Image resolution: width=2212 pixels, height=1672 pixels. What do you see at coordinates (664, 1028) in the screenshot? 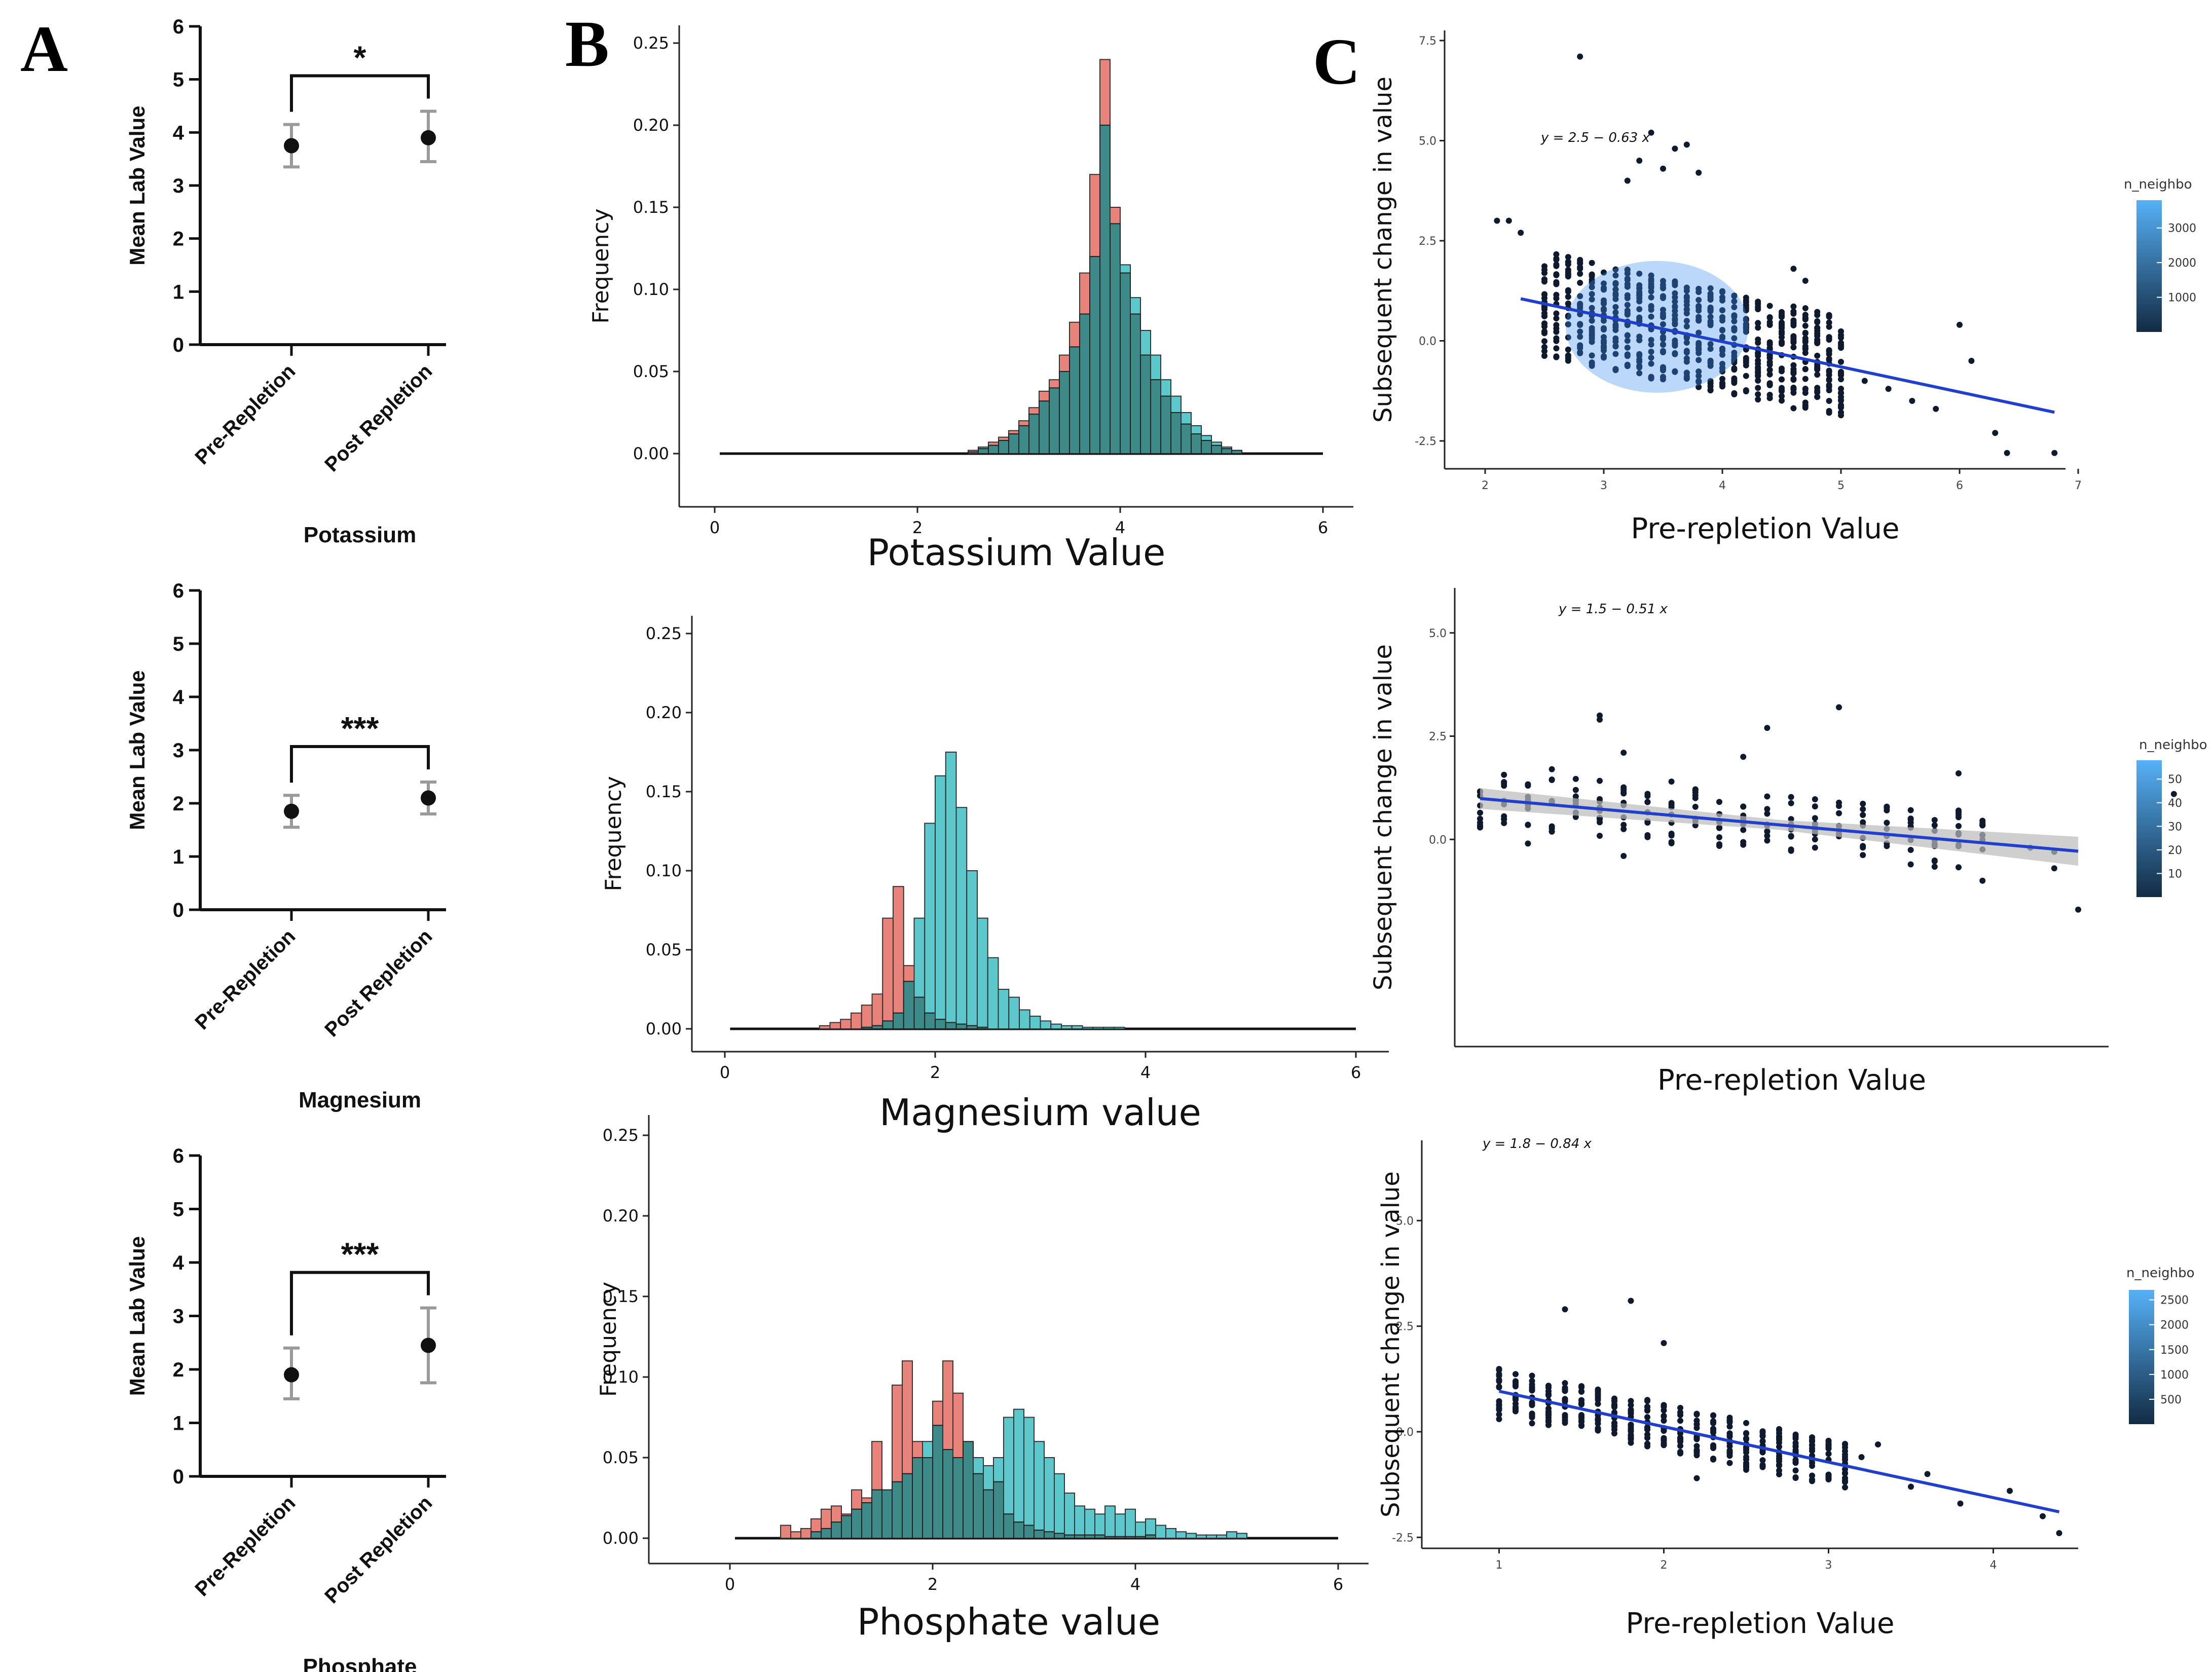
I see `y-tick-label: 0.00` at bounding box center [664, 1028].